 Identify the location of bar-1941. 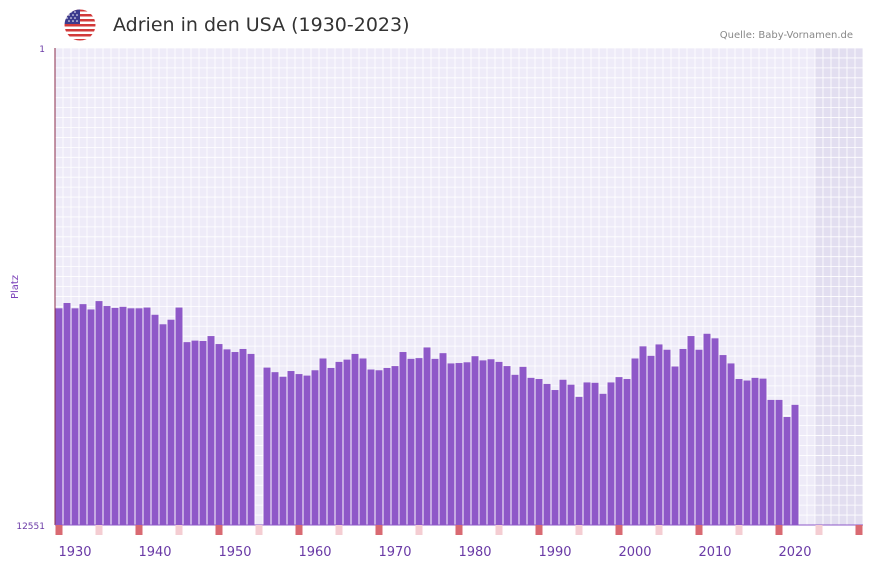
(163, 424).